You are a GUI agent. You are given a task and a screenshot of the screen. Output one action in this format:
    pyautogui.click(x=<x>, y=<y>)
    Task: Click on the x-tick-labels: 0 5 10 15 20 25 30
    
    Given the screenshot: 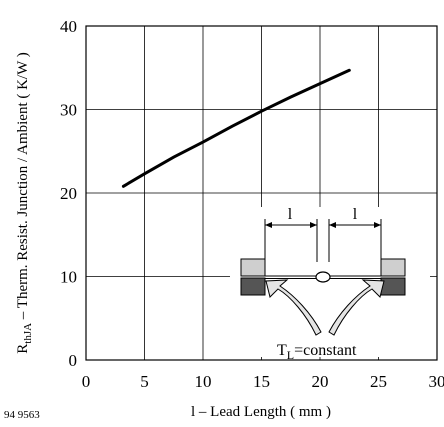 What is the action you would take?
    pyautogui.click(x=263, y=381)
    